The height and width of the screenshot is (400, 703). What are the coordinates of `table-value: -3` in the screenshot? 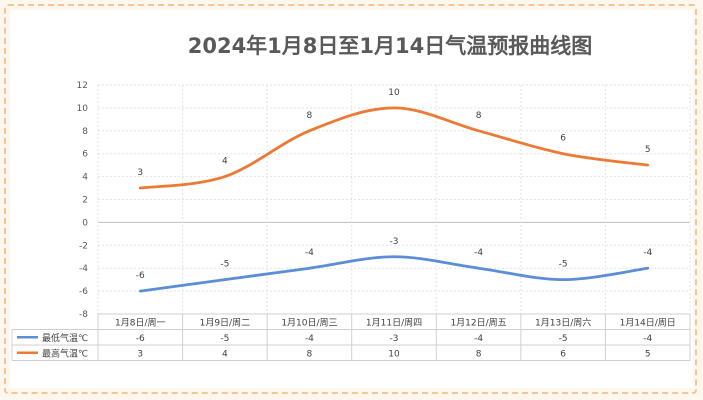 It's located at (394, 339).